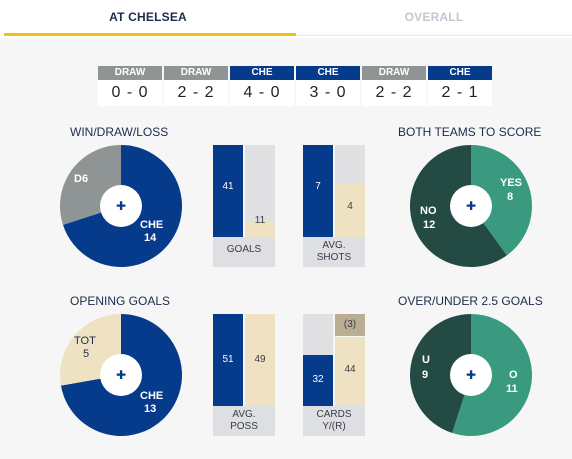  What do you see at coordinates (244, 414) in the screenshot?
I see `avg-poss-caption-line1: AVG.` at bounding box center [244, 414].